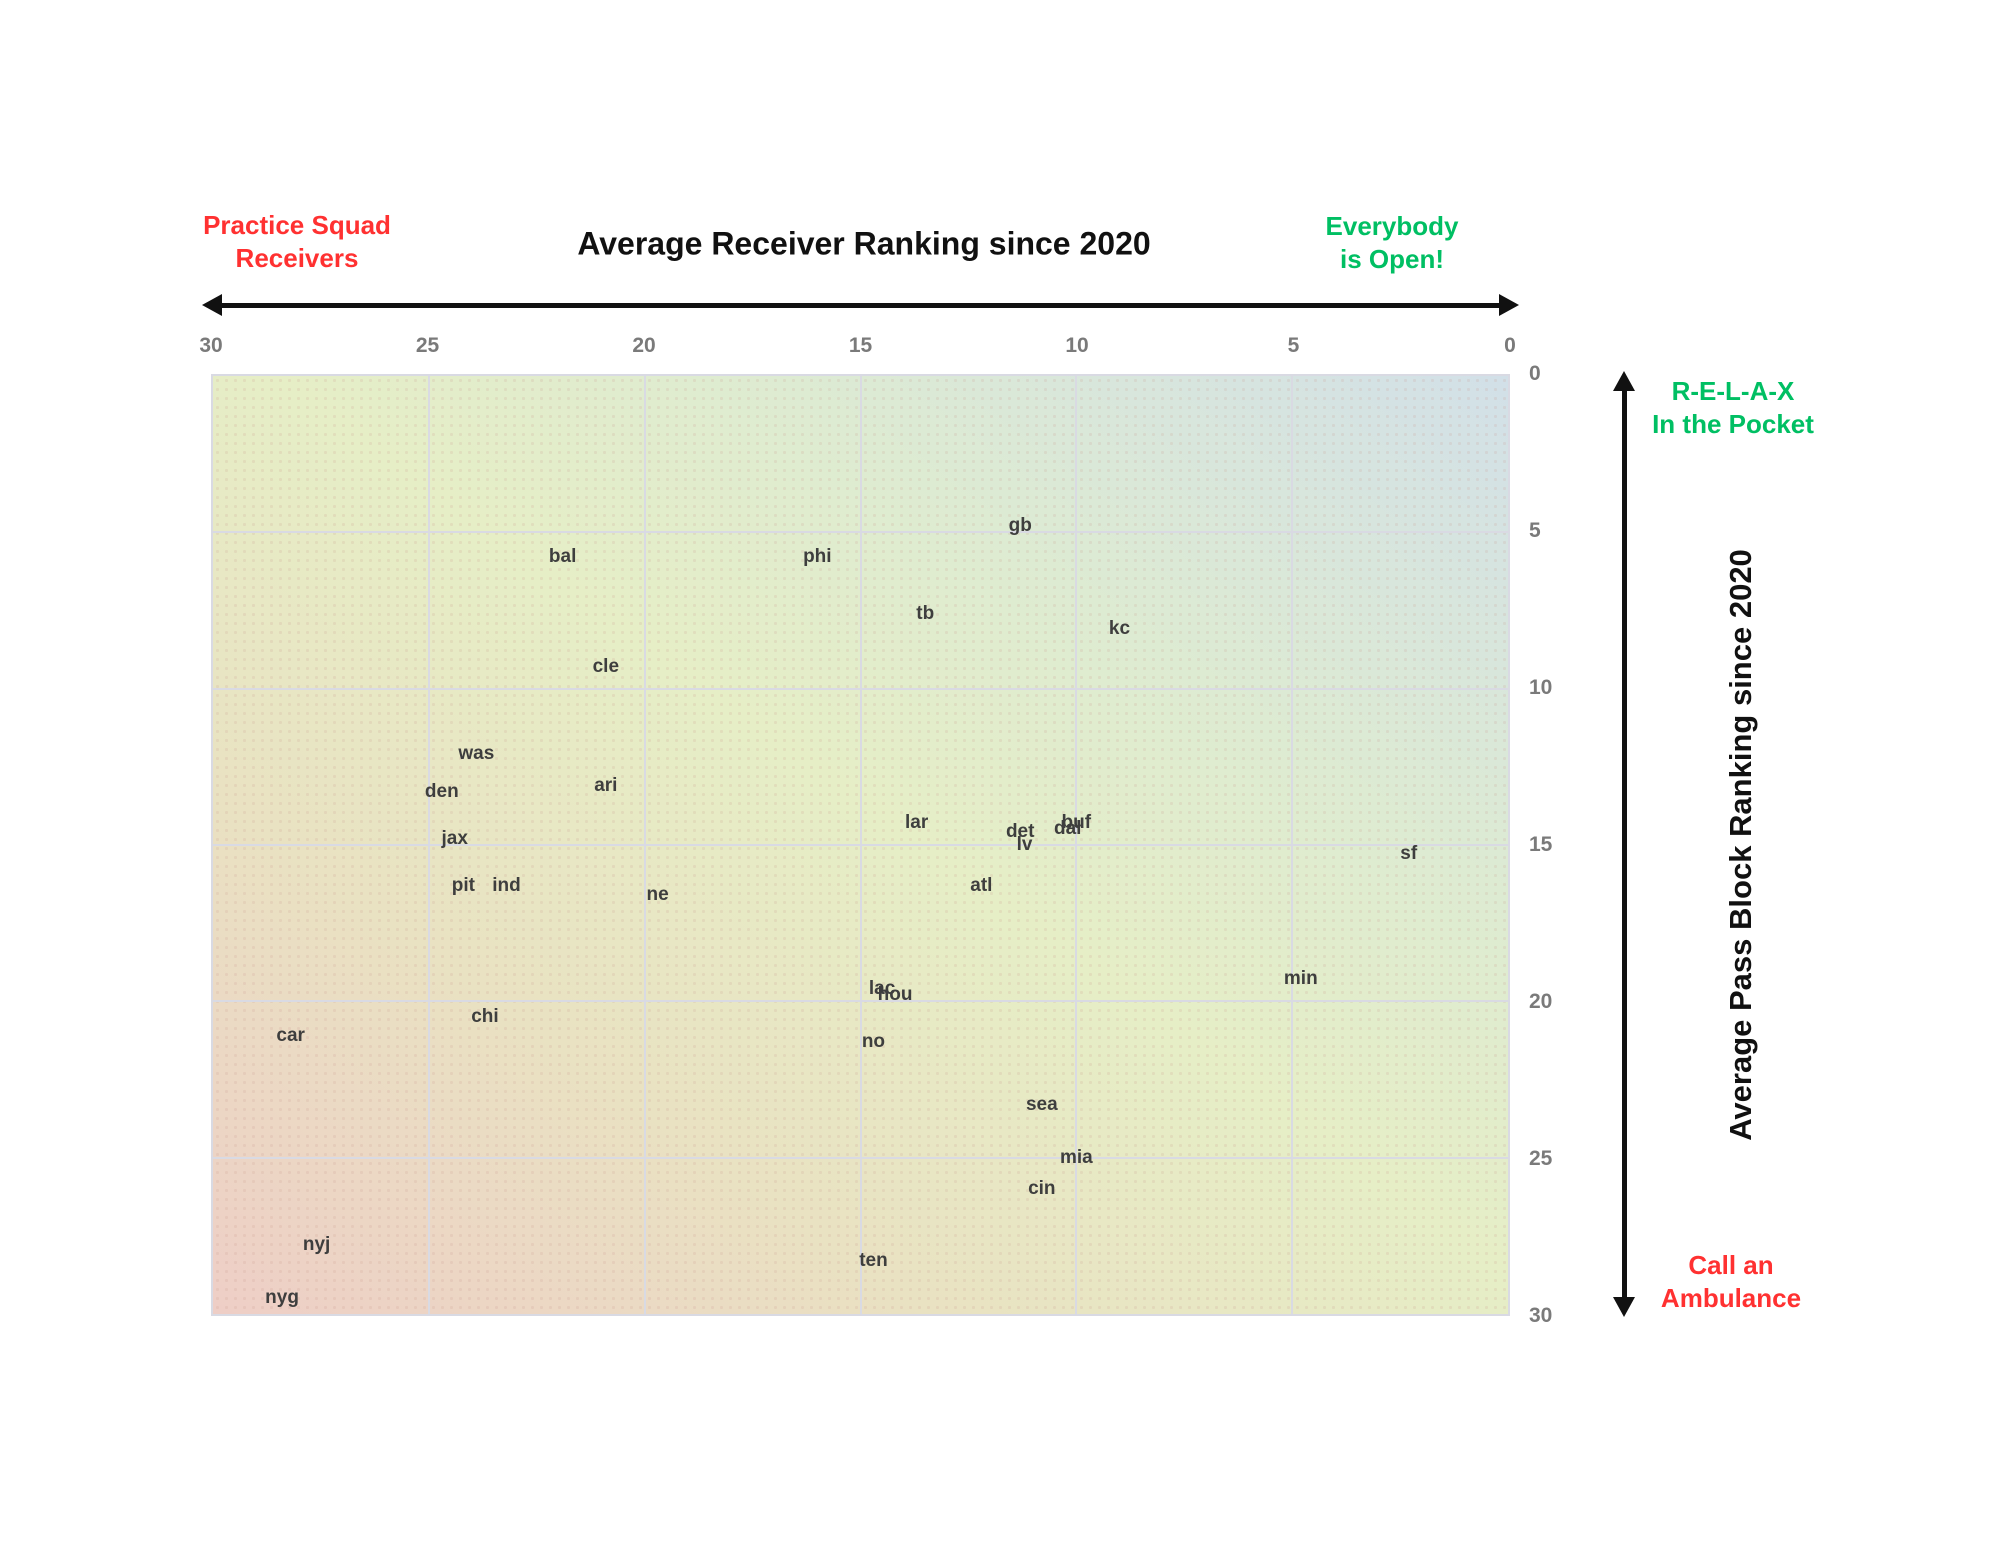 The image size is (2000, 1545). Describe the element at coordinates (1119, 629) in the screenshot. I see `team-point-label-kc: kc` at that location.